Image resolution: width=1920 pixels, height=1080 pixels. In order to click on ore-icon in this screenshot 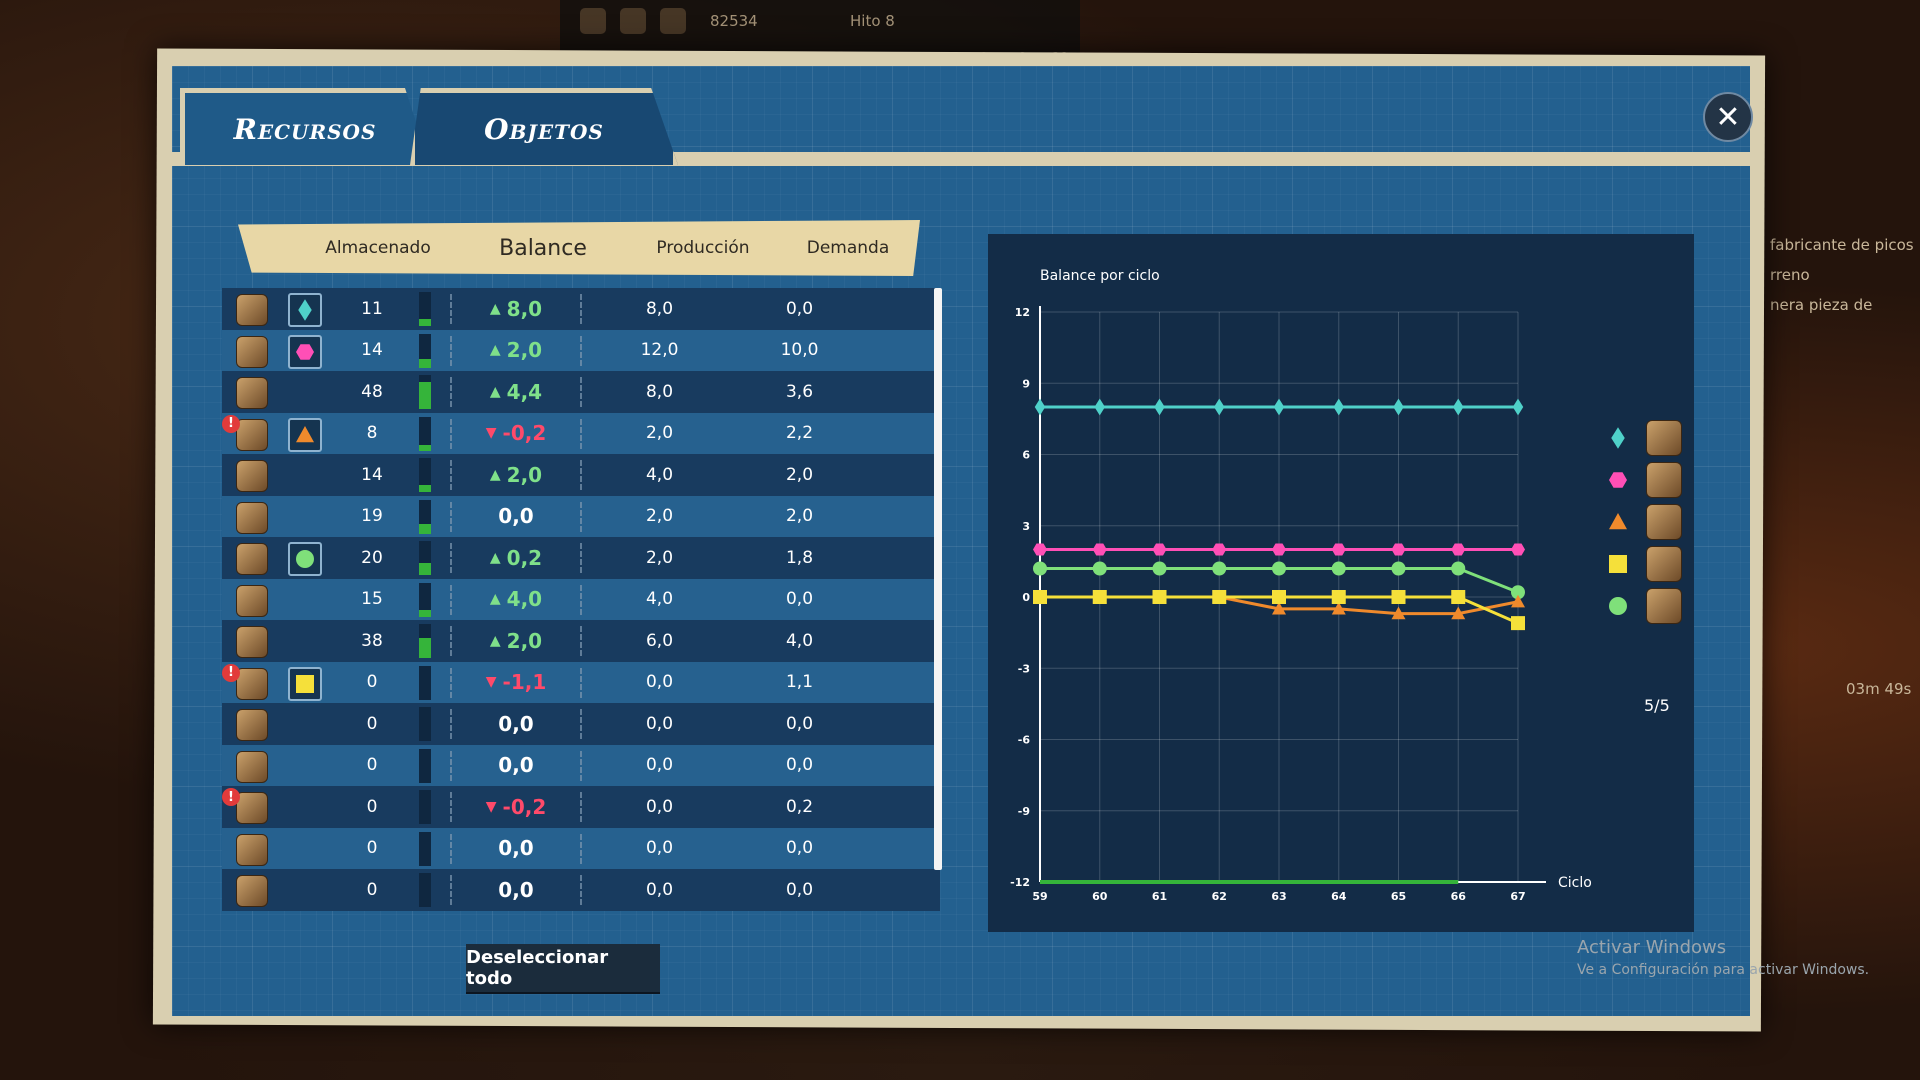, I will do `click(252, 434)`.